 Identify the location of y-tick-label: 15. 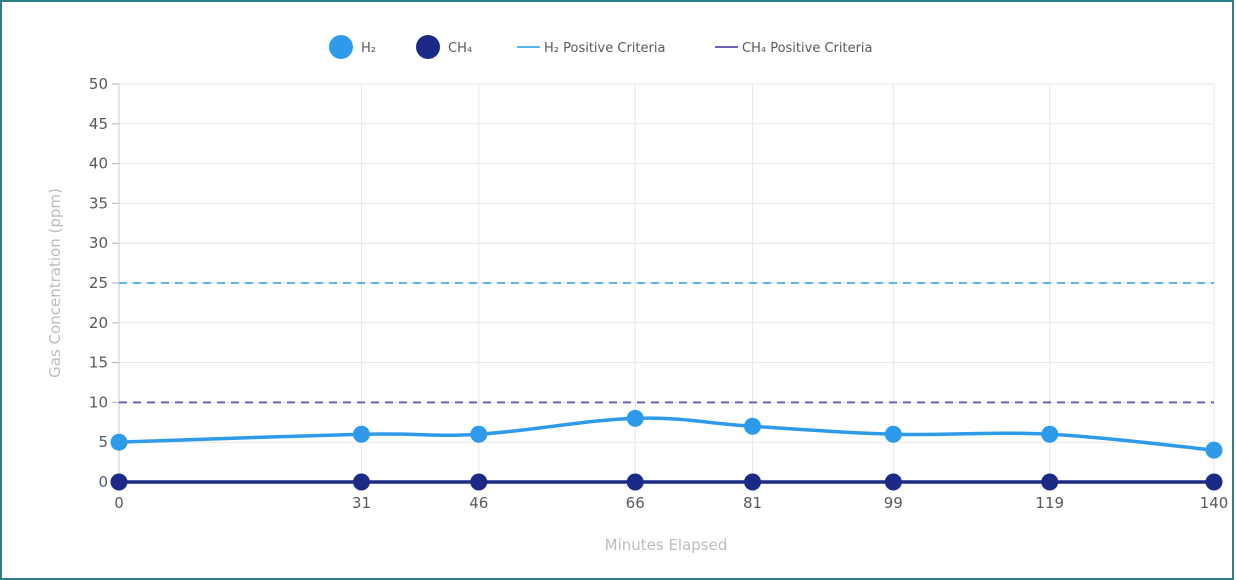
(98, 363).